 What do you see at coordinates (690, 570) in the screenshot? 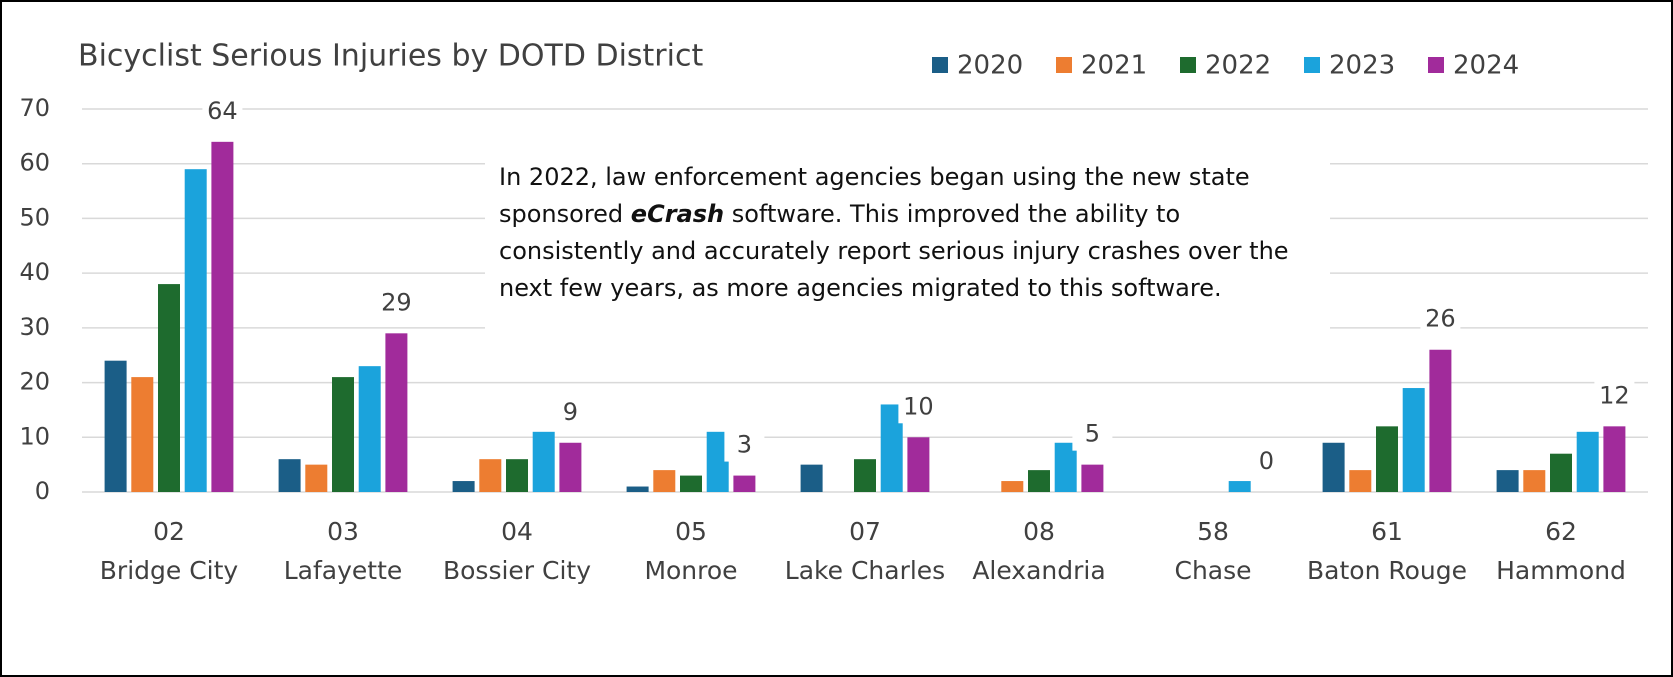
I see `x-tick-label: Monroe` at bounding box center [690, 570].